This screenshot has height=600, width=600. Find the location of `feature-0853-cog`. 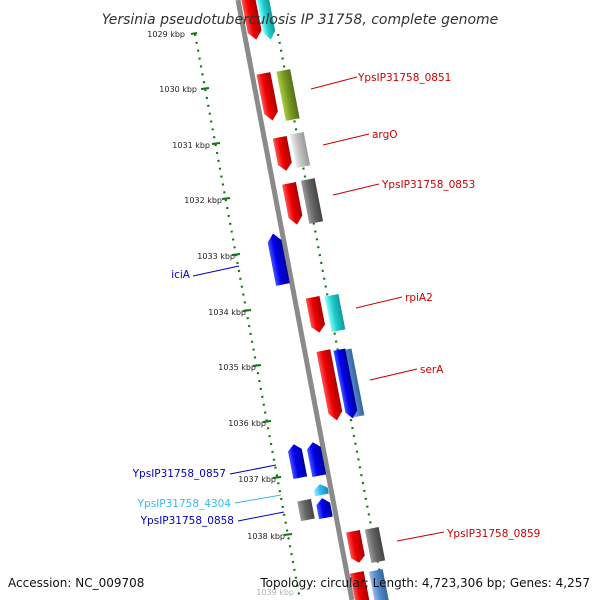

feature-0853-cog is located at coordinates (312, 201).